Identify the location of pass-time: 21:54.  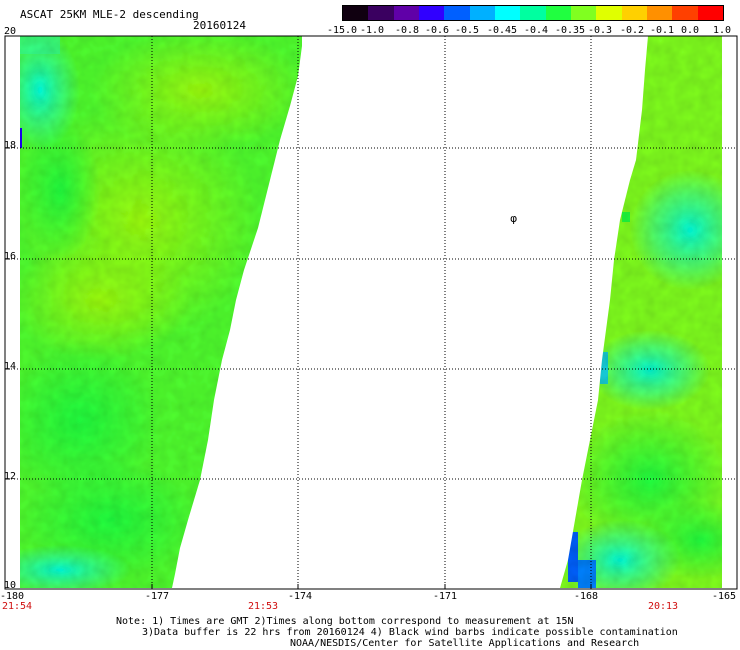
(17, 606).